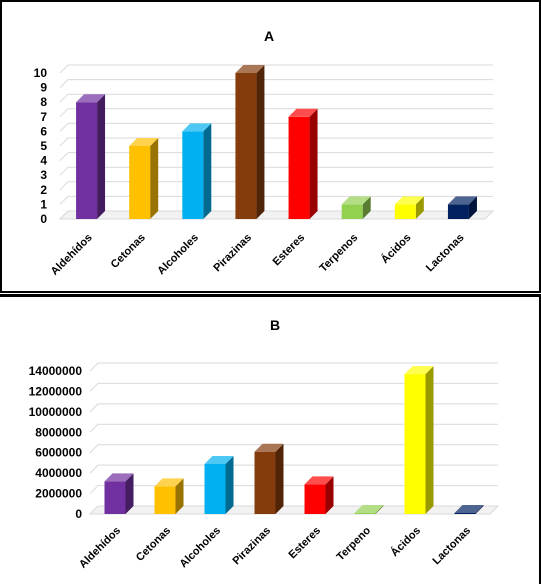  Describe the element at coordinates (269, 36) in the screenshot. I see `chart-title: A` at that location.